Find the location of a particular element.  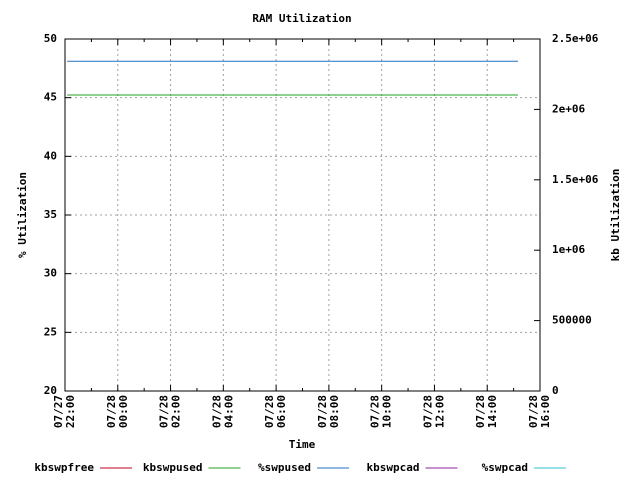

x-tick-label: 07/2808:00 is located at coordinates (328, 411).